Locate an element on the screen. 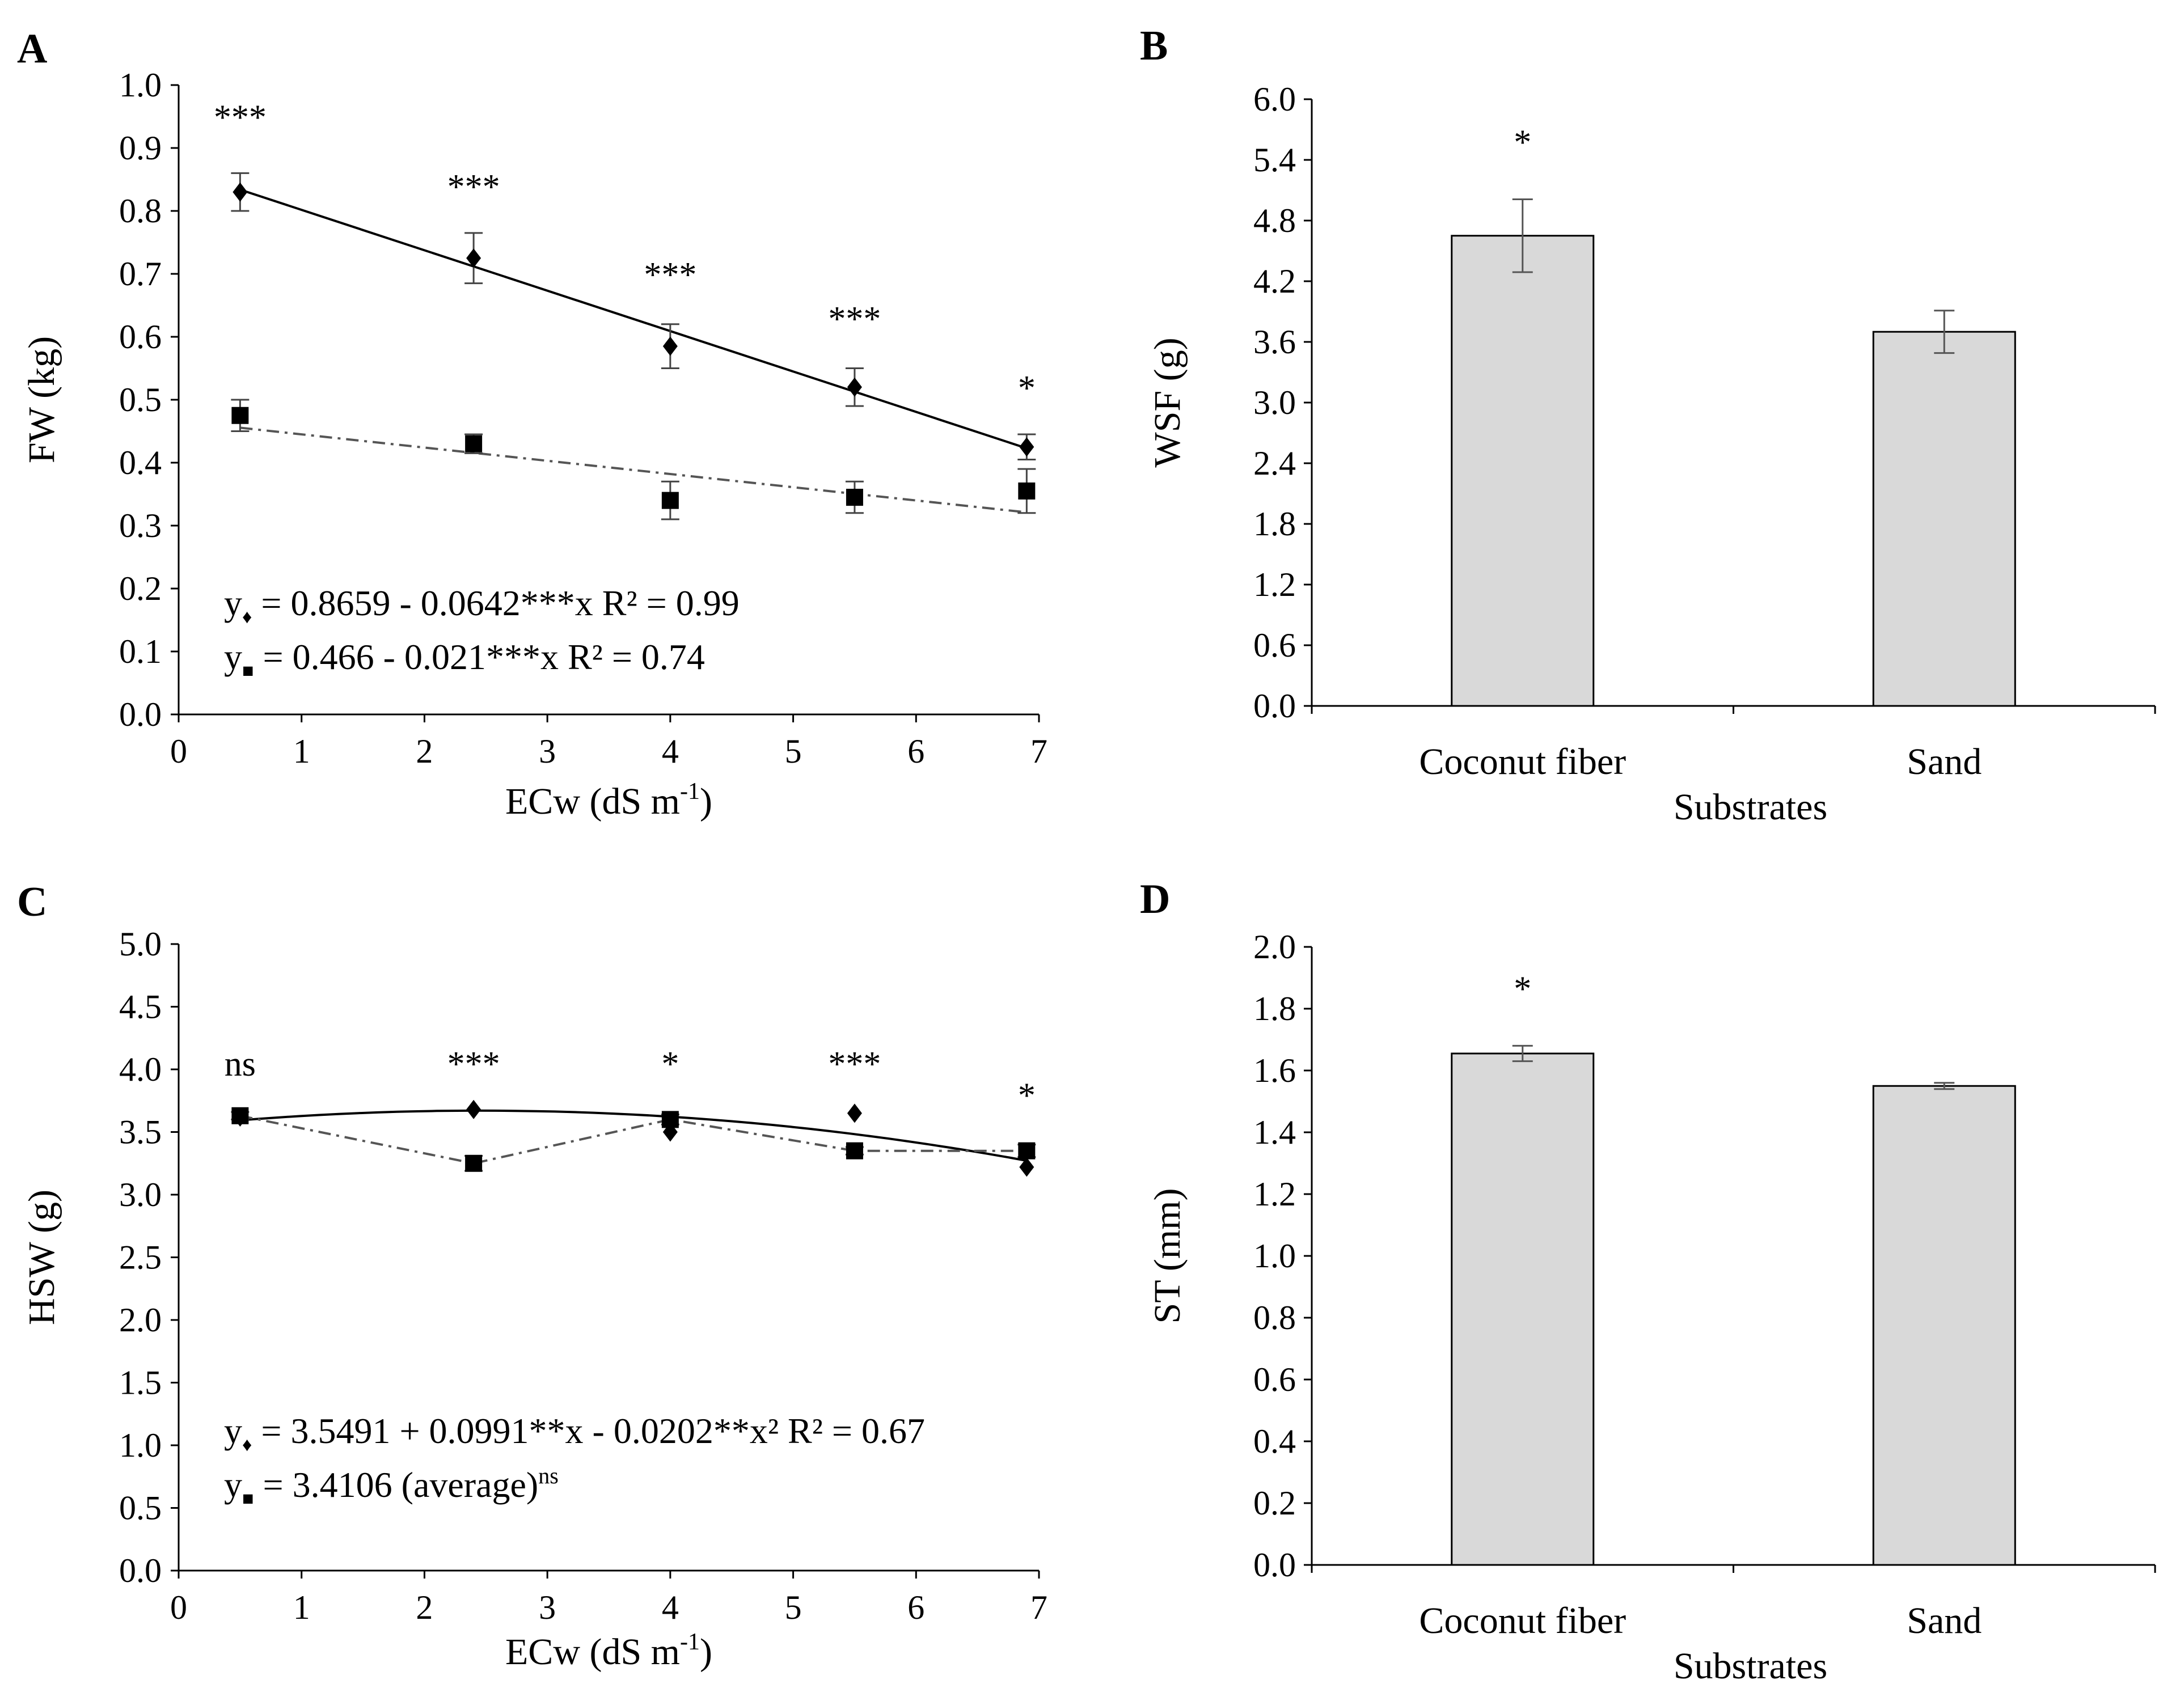 The width and height of the screenshot is (2184, 1701). y-tick-label: 1.6 is located at coordinates (1274, 1070).